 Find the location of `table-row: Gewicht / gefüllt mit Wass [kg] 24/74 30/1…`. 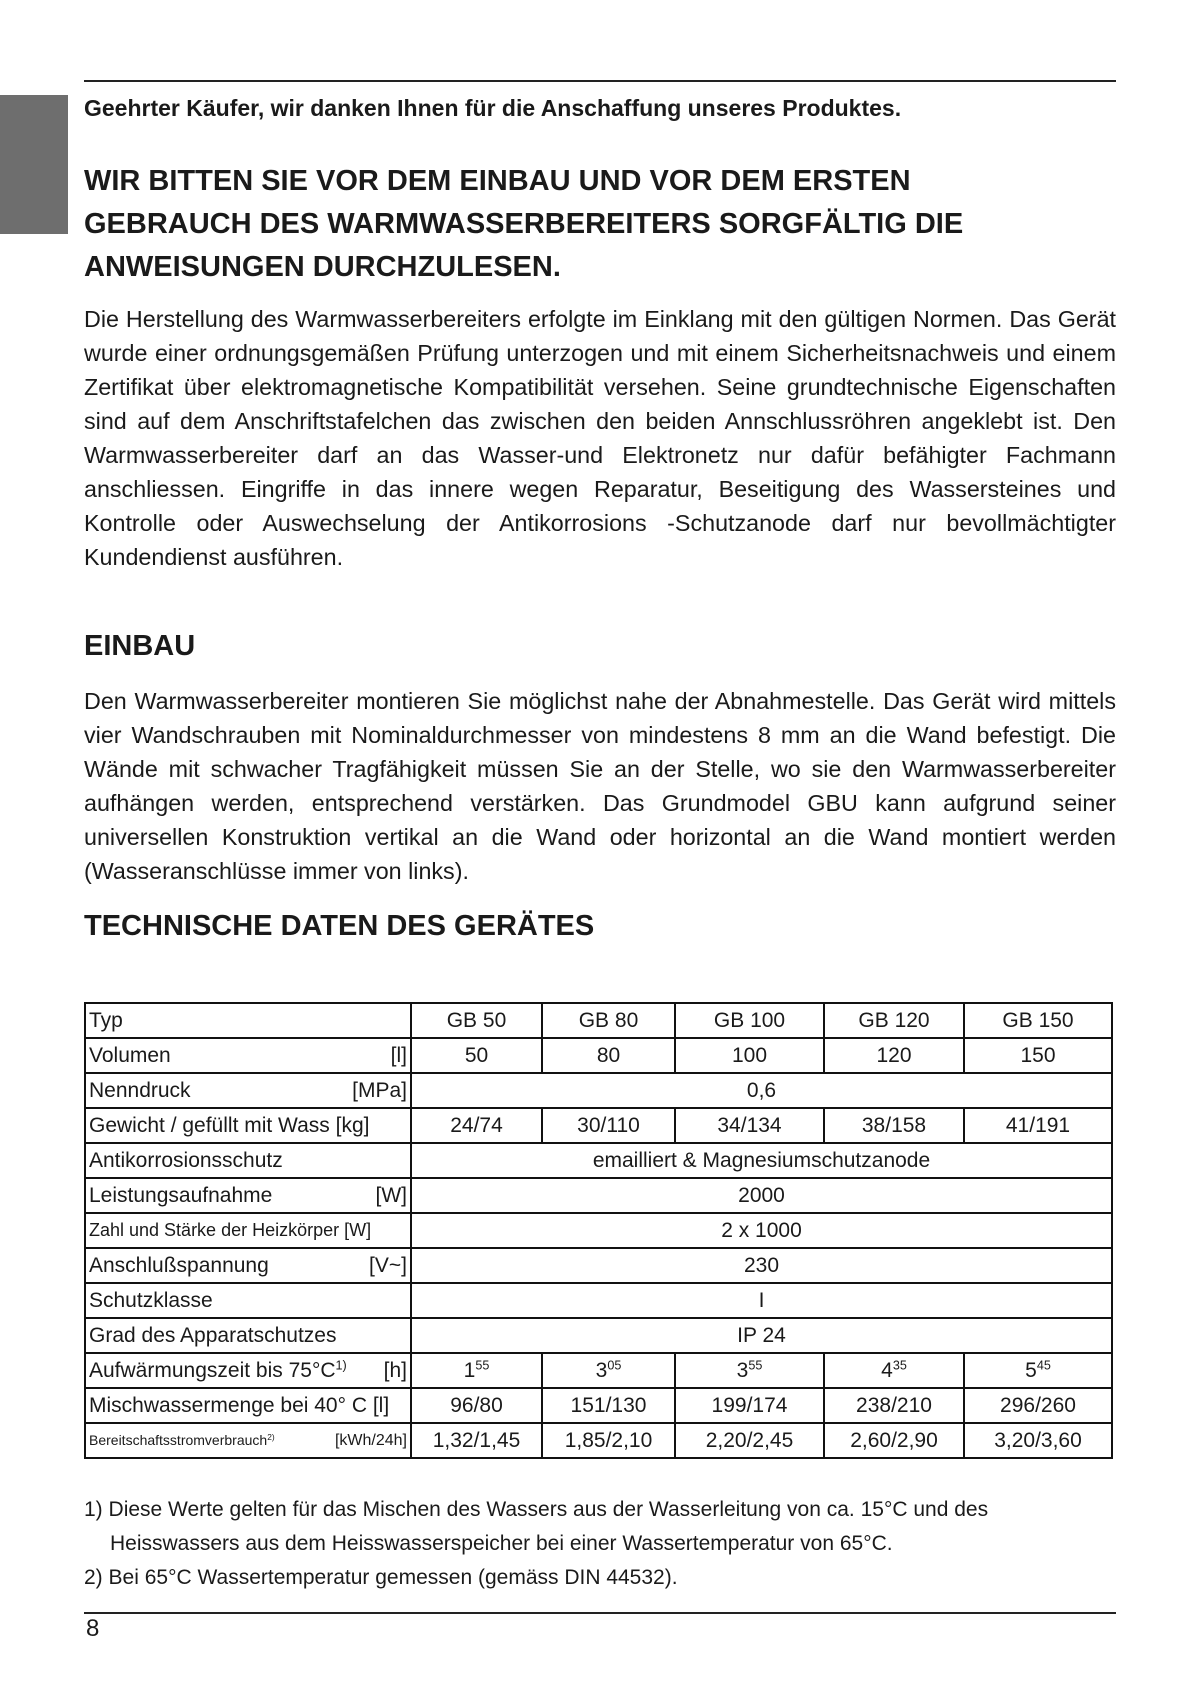

table-row: Gewicht / gefüllt mit Wass [kg] 24/74 30/1… is located at coordinates (598, 1125).